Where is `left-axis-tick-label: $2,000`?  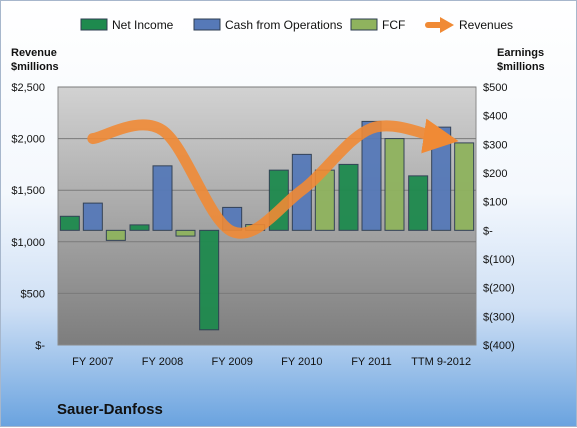
left-axis-tick-label: $2,000 is located at coordinates (28, 140).